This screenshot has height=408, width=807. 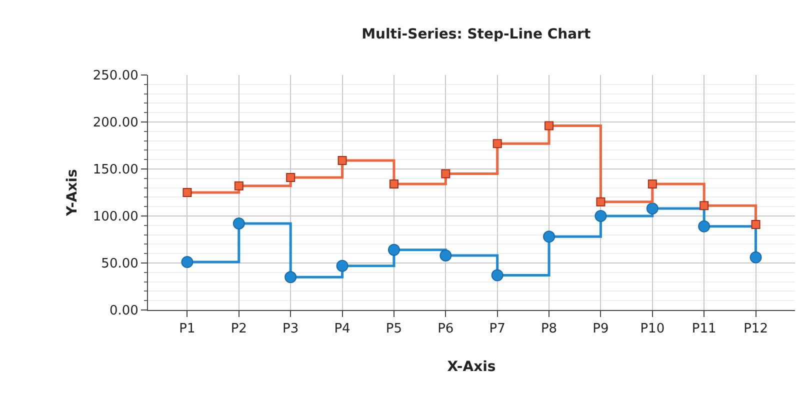 I want to click on x-tick-label: P1, so click(x=187, y=329).